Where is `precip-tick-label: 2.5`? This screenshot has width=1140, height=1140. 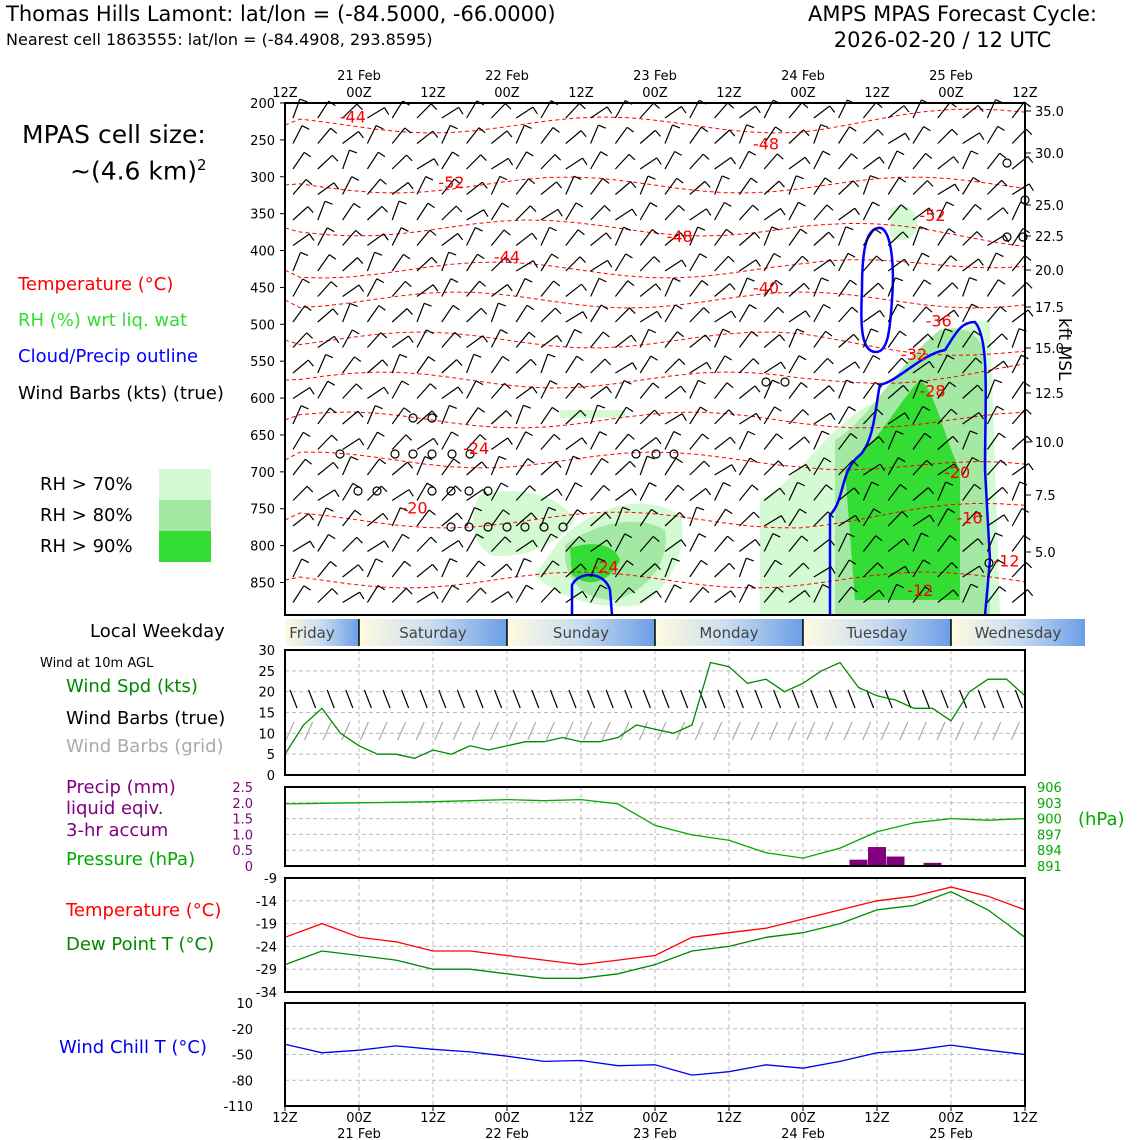
precip-tick-label: 2.5 is located at coordinates (242, 788).